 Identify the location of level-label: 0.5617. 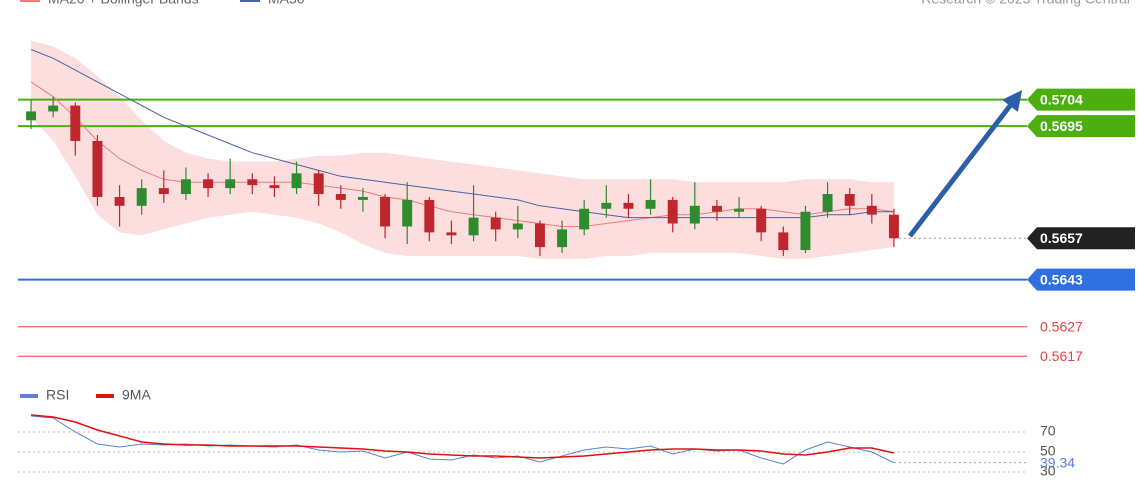
(1061, 356).